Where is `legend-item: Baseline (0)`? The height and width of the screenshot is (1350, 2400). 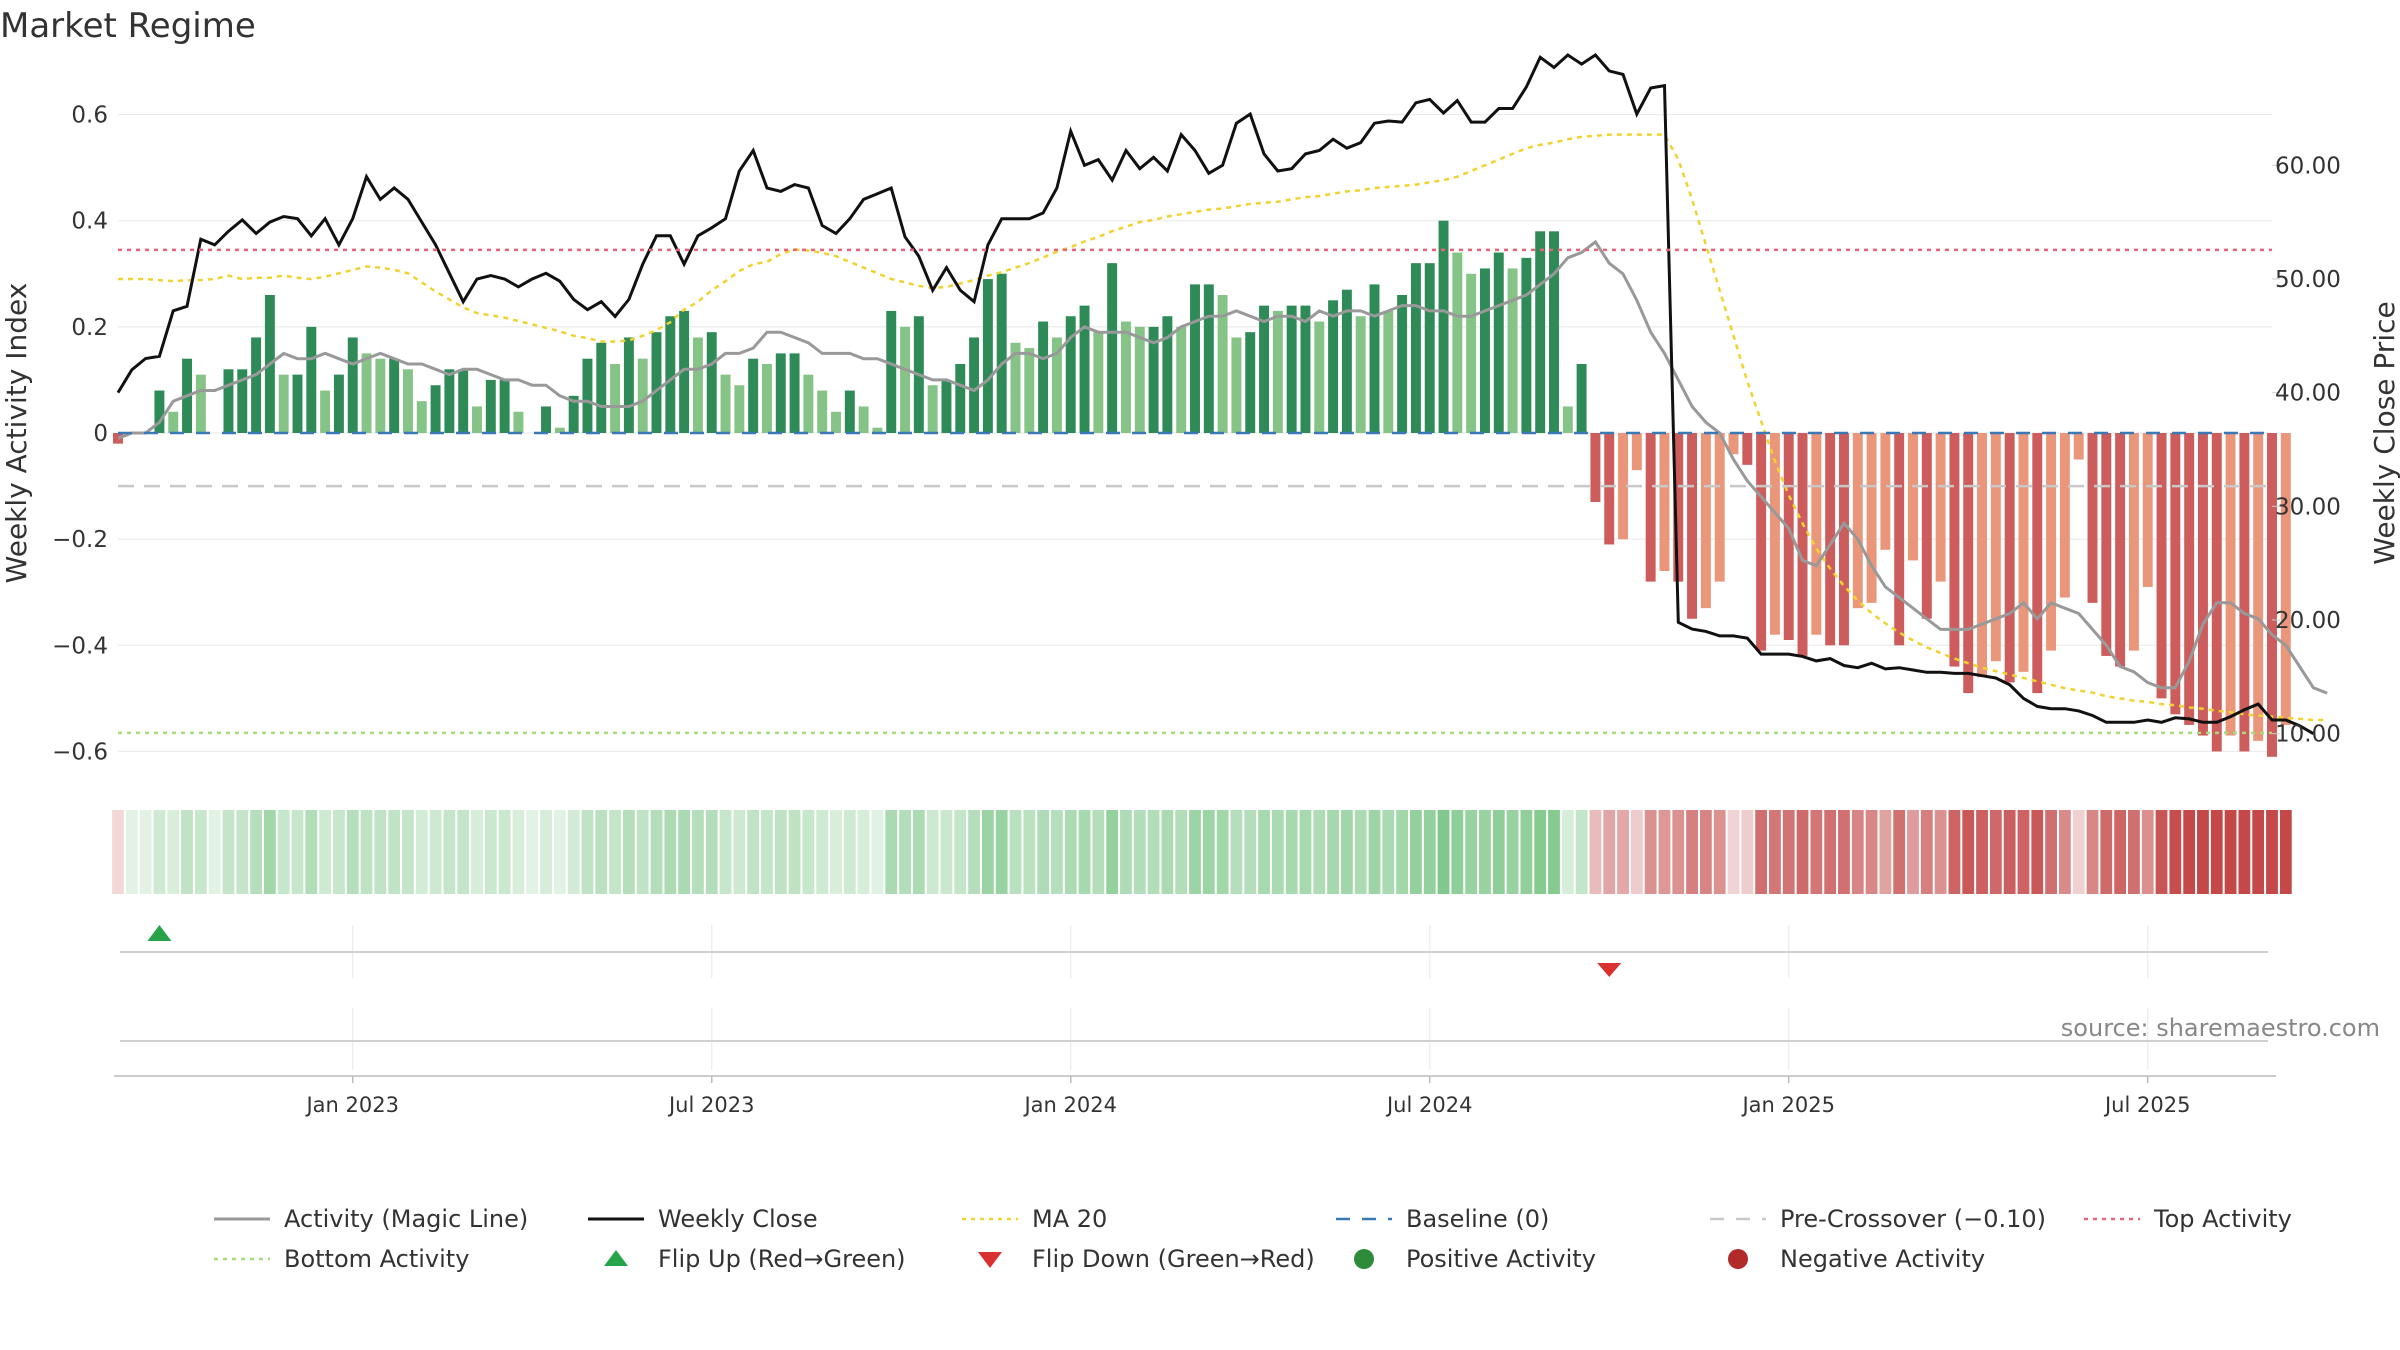 legend-item: Baseline (0) is located at coordinates (1519, 1219).